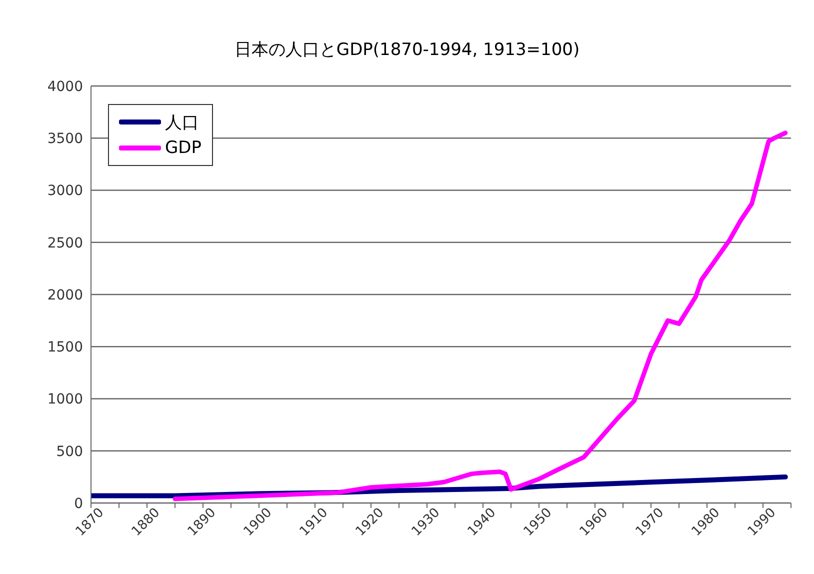 The height and width of the screenshot is (574, 814). Describe the element at coordinates (407, 50) in the screenshot. I see `chart-title: 日本の人口とGDP(1870-1994, 1913=100)` at that location.